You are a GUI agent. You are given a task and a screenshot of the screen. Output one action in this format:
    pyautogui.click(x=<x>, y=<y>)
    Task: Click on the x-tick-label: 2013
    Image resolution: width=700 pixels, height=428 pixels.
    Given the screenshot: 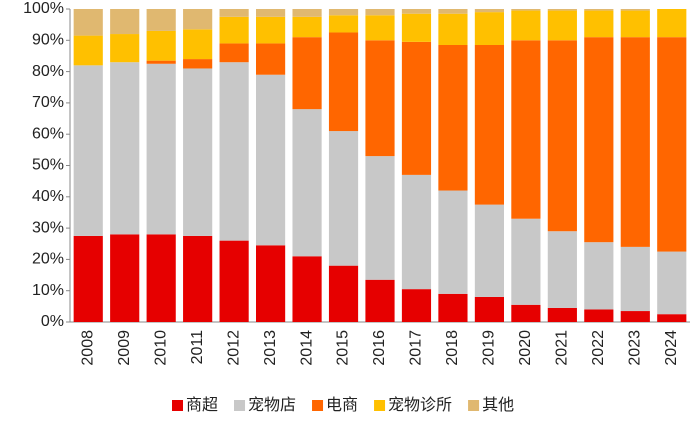 What is the action you would take?
    pyautogui.click(x=270, y=348)
    